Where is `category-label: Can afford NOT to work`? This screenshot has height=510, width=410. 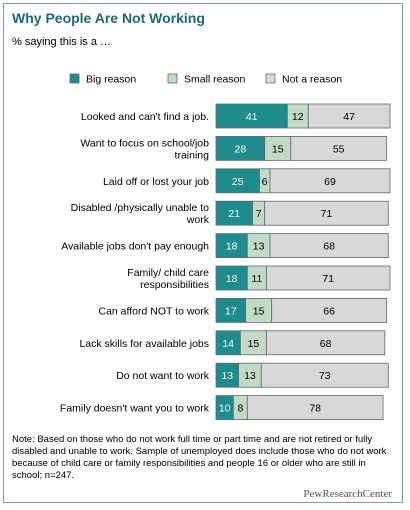 category-label: Can afford NOT to work is located at coordinates (154, 311).